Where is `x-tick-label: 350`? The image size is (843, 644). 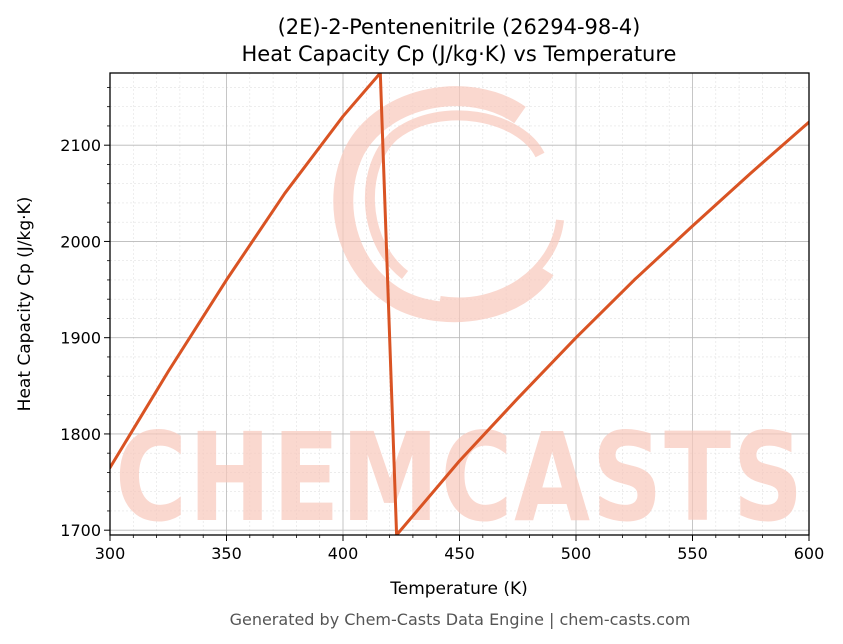
x-tick-label: 350 is located at coordinates (226, 553).